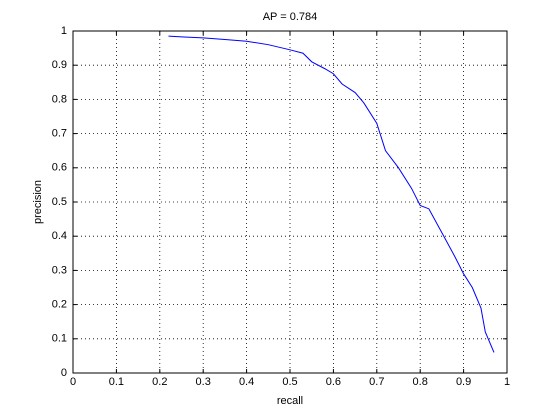 This screenshot has height=419, width=560. Describe the element at coordinates (246, 382) in the screenshot. I see `x-tick-label: 0.4` at that location.